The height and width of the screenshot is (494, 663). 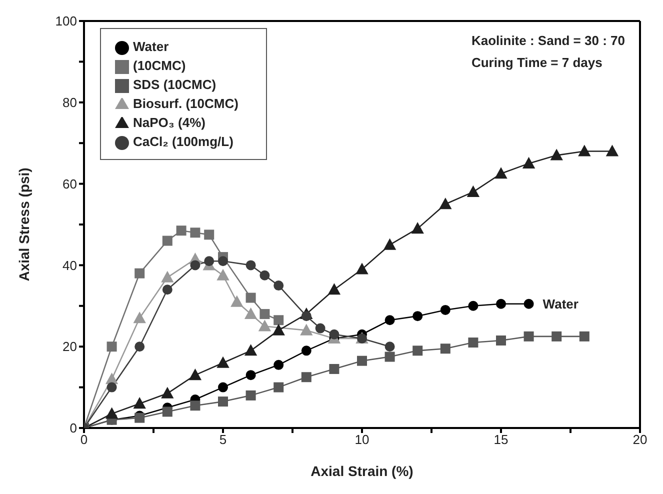 I want to click on x-tick-label: 15, so click(x=501, y=440).